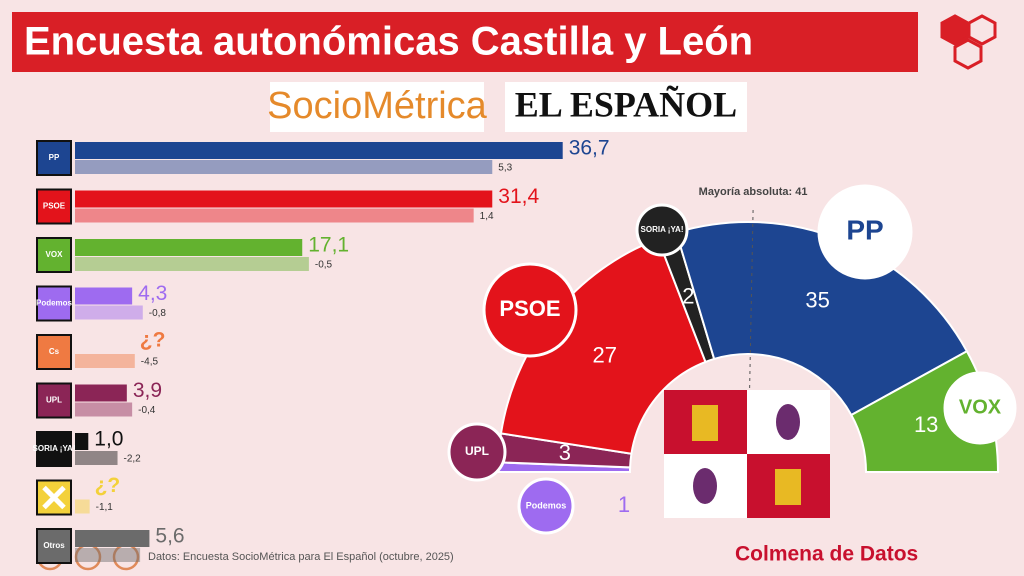 This screenshot has width=1024, height=576. What do you see at coordinates (505, 168) in the screenshot?
I see `change-label: 5,3` at bounding box center [505, 168].